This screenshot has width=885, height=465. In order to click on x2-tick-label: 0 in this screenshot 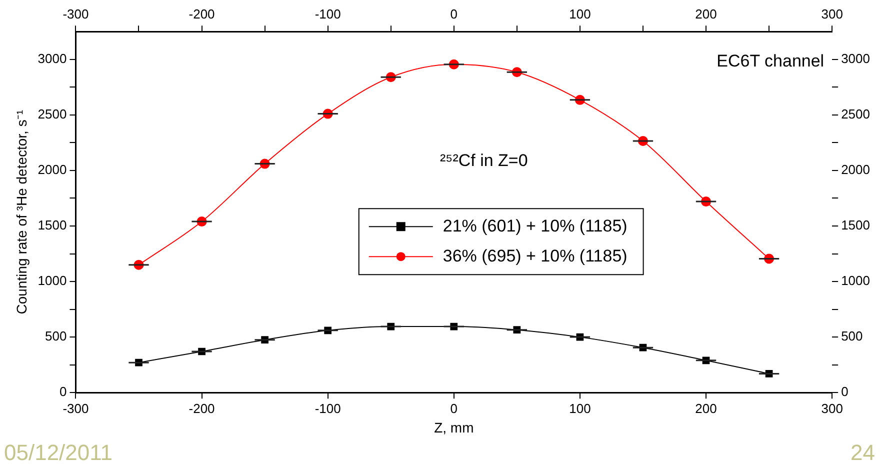, I will do `click(454, 14)`.